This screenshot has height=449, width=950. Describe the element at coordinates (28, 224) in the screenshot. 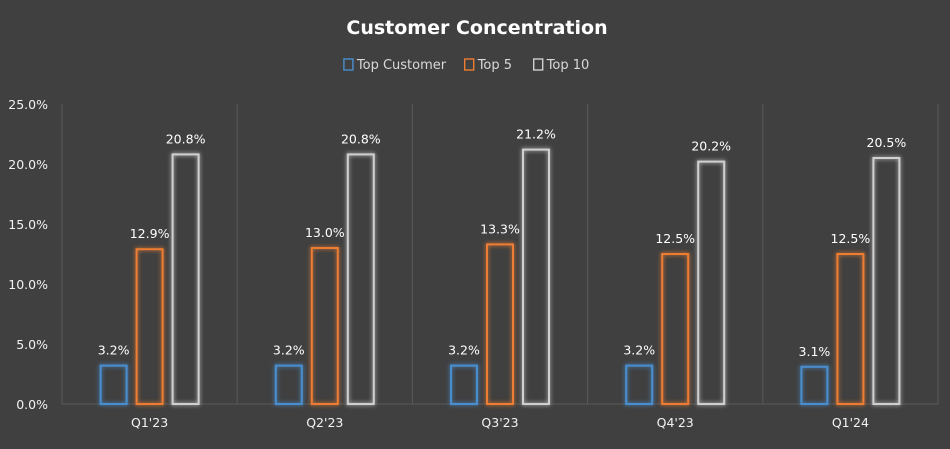

I see `y-tick-label-3: 15.0%` at that location.